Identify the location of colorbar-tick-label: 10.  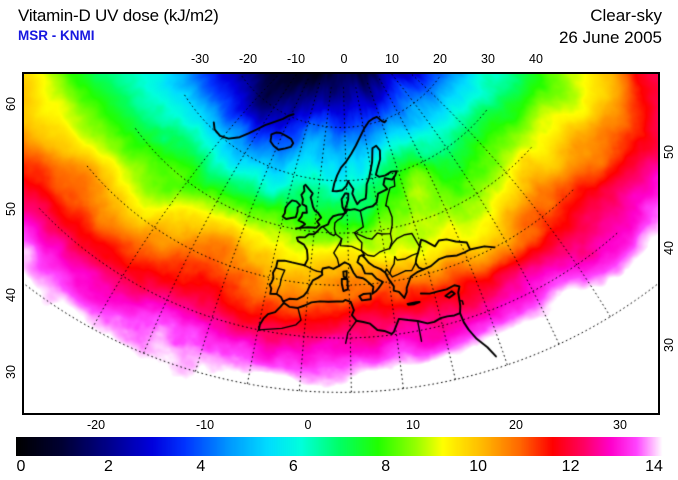
(478, 466).